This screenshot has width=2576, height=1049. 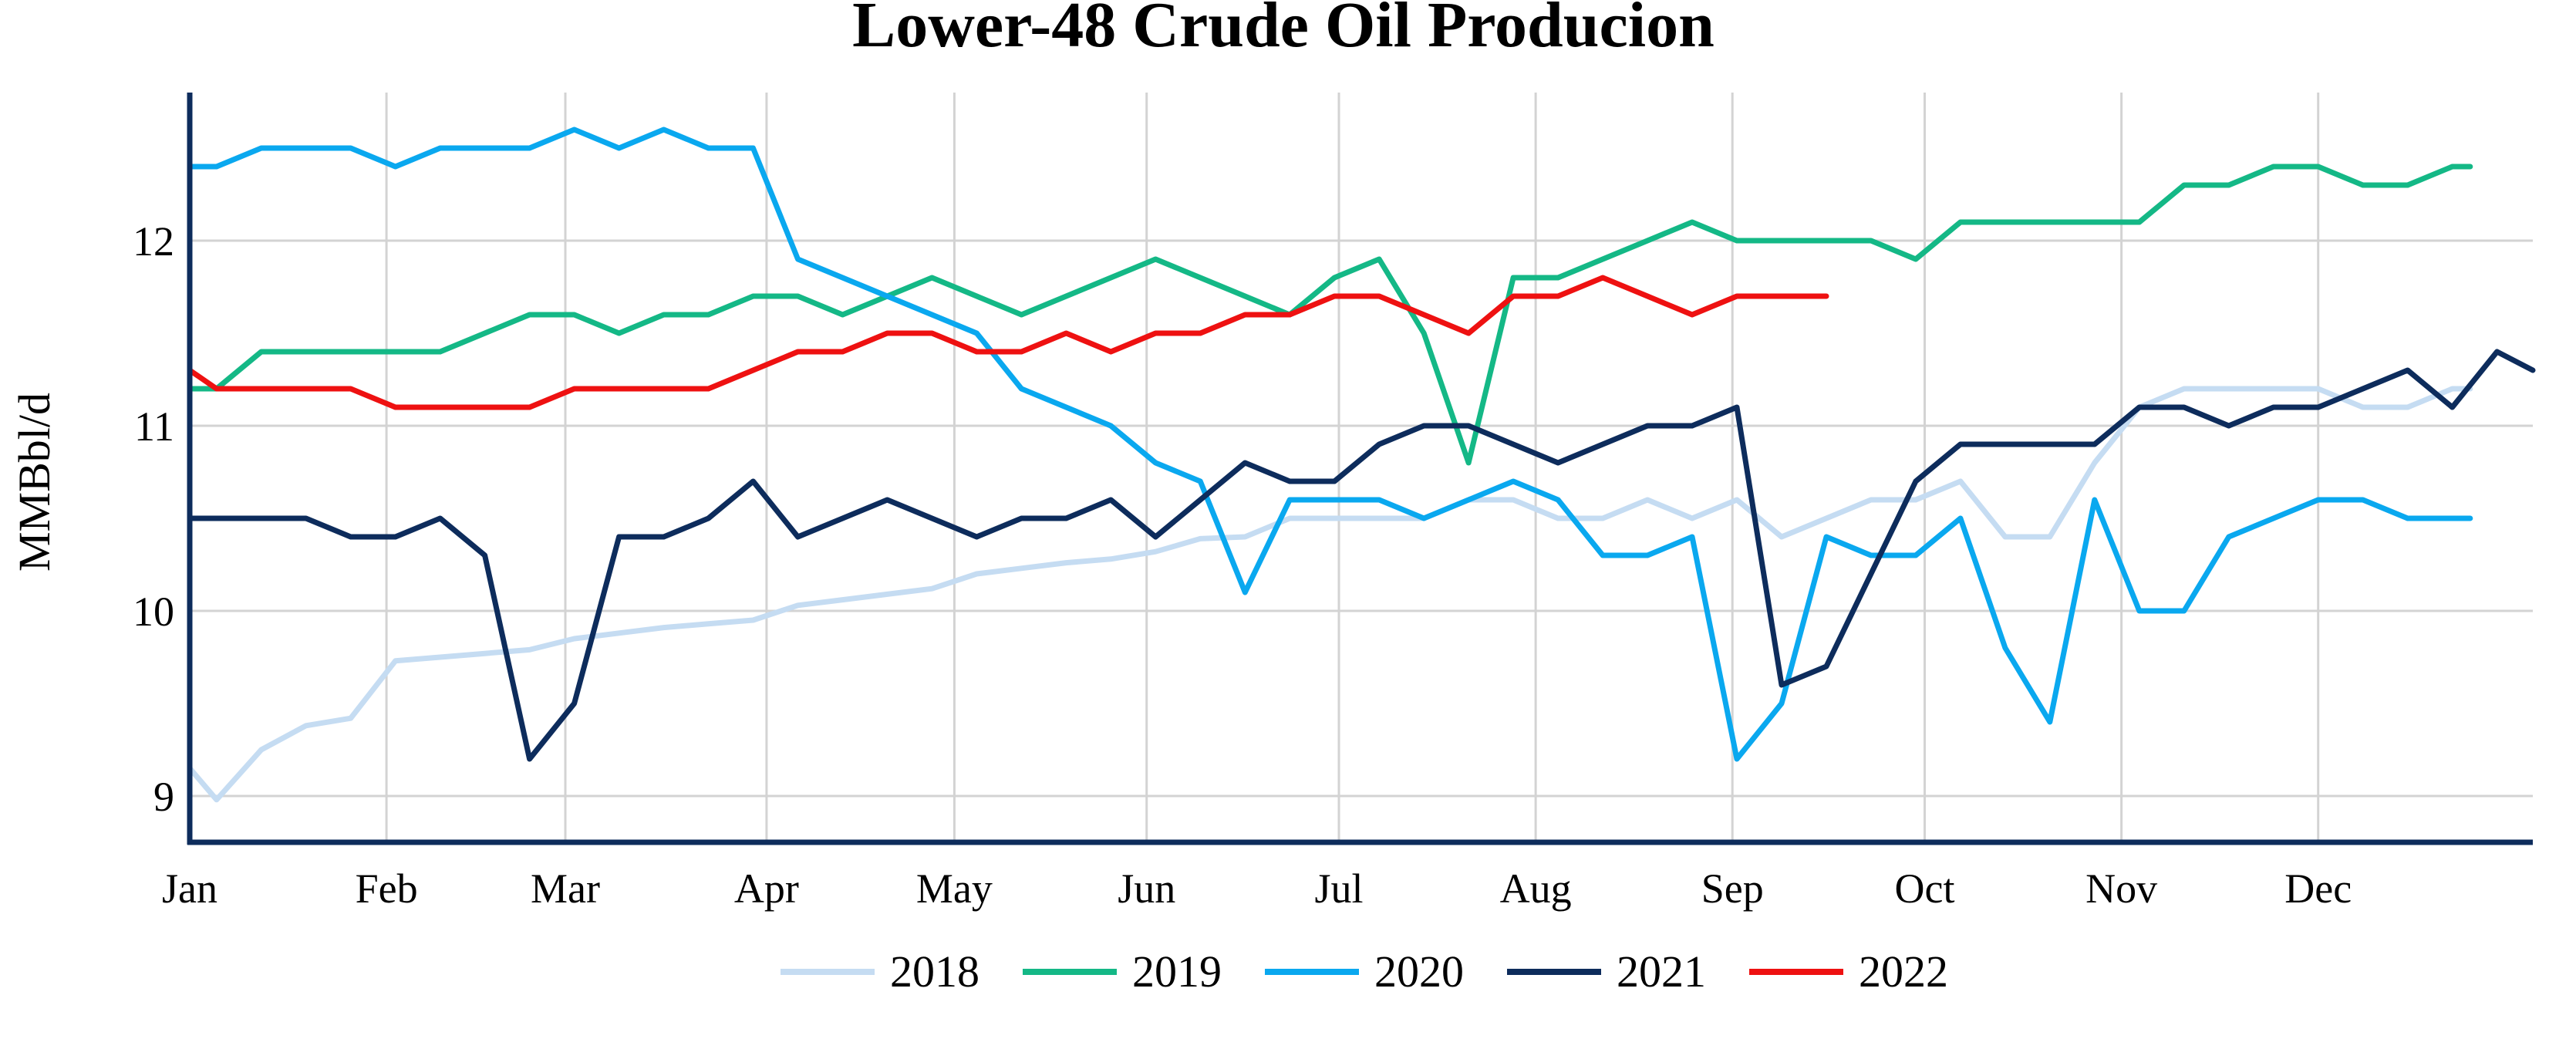 What do you see at coordinates (153, 242) in the screenshot?
I see `y-tick-label-12: 12` at bounding box center [153, 242].